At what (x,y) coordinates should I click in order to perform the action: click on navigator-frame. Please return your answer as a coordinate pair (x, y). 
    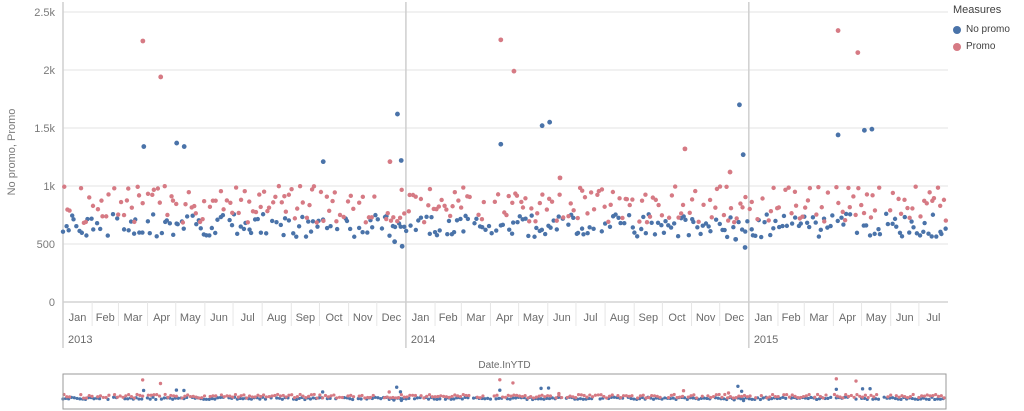
    Looking at the image, I should click on (504, 391).